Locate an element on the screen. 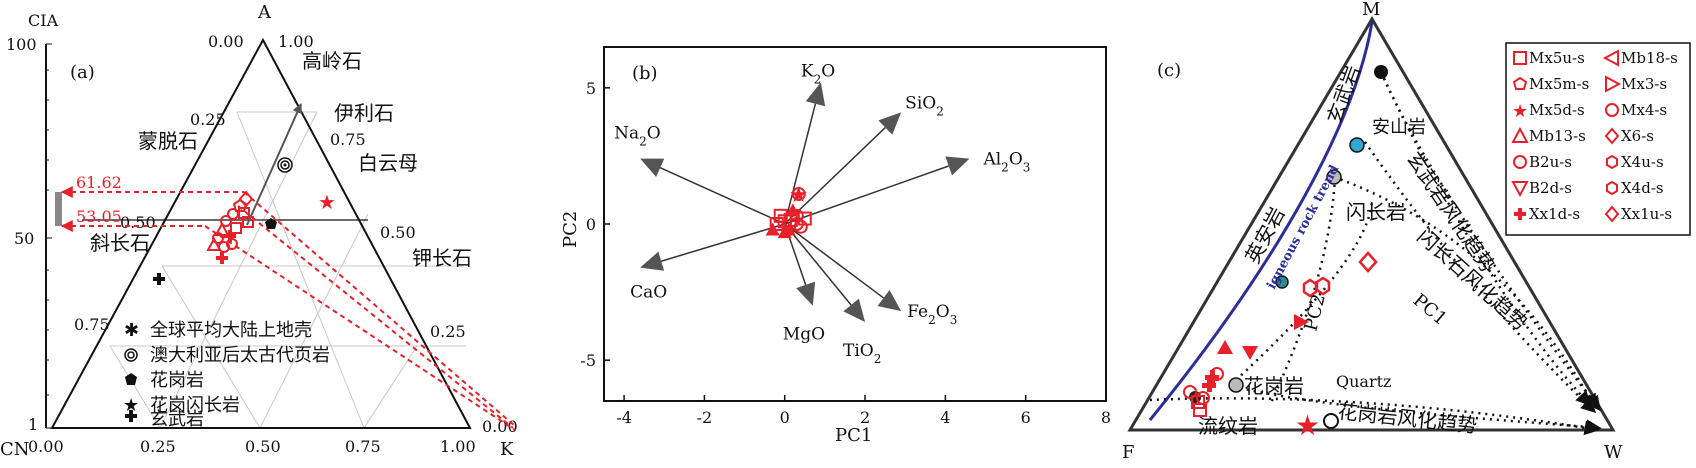 The height and width of the screenshot is (468, 1696). pca-ytick-label: 0 is located at coordinates (591, 224).